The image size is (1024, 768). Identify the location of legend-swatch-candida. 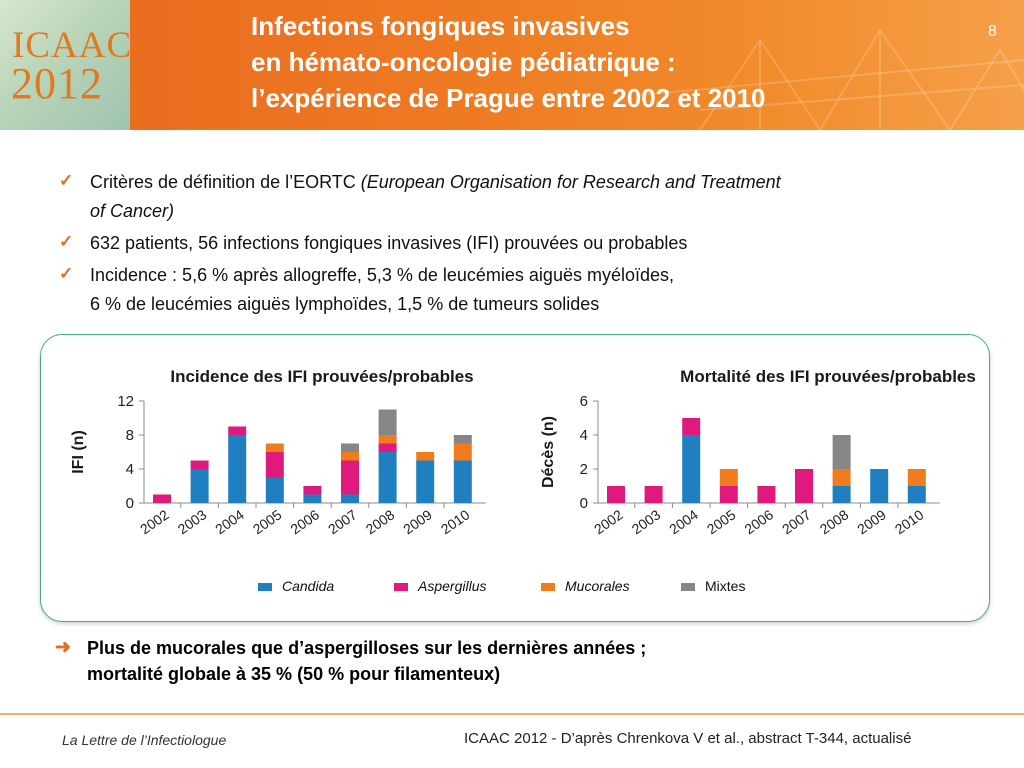
(265, 587).